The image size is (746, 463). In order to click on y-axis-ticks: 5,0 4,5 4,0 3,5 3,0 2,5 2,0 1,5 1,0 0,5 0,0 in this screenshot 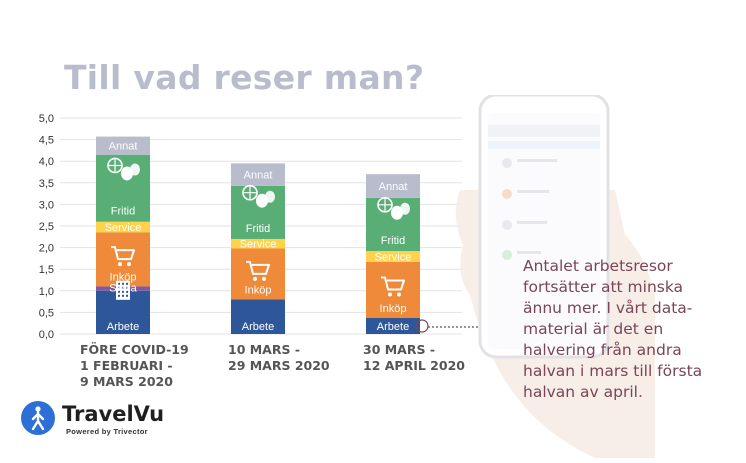, I will do `click(46, 227)`.